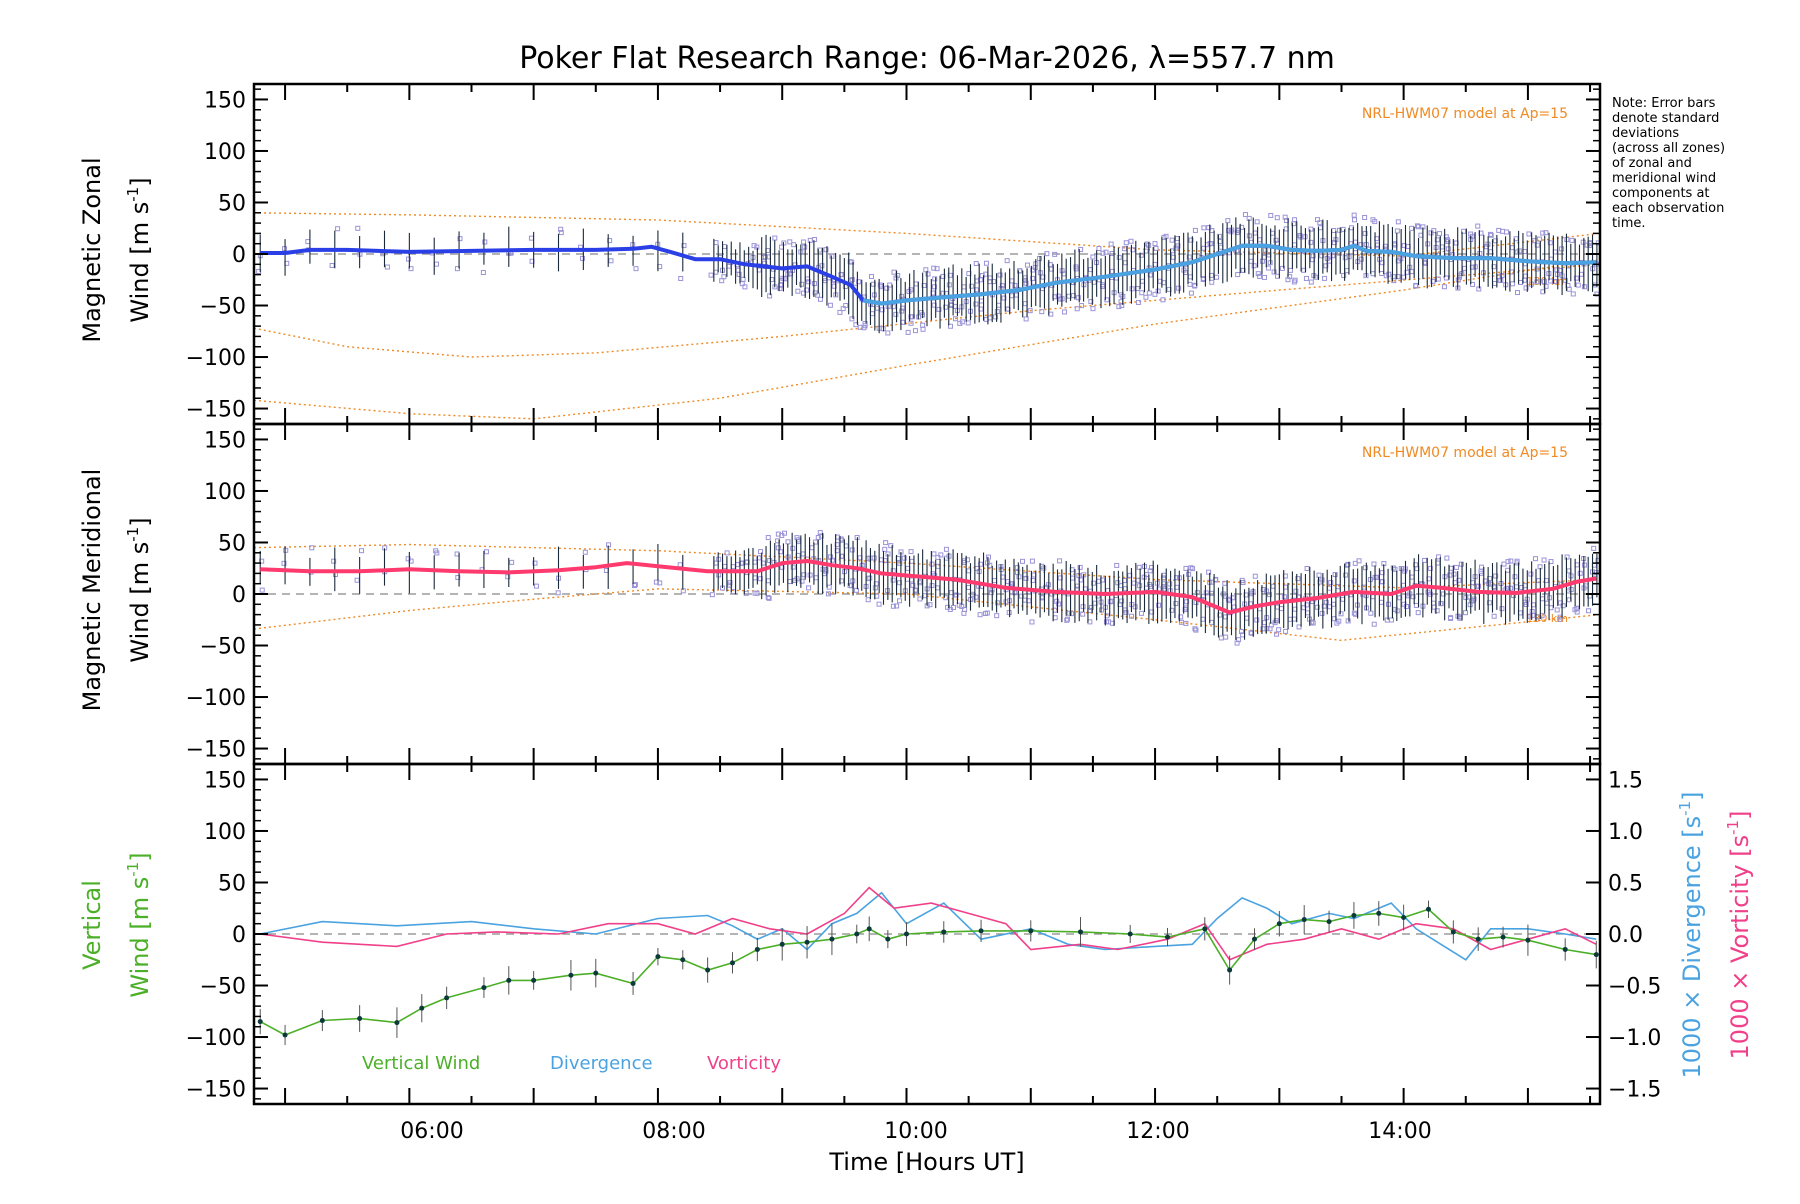 The width and height of the screenshot is (1800, 1204). I want to click on y-tick-label: 100, so click(225, 492).